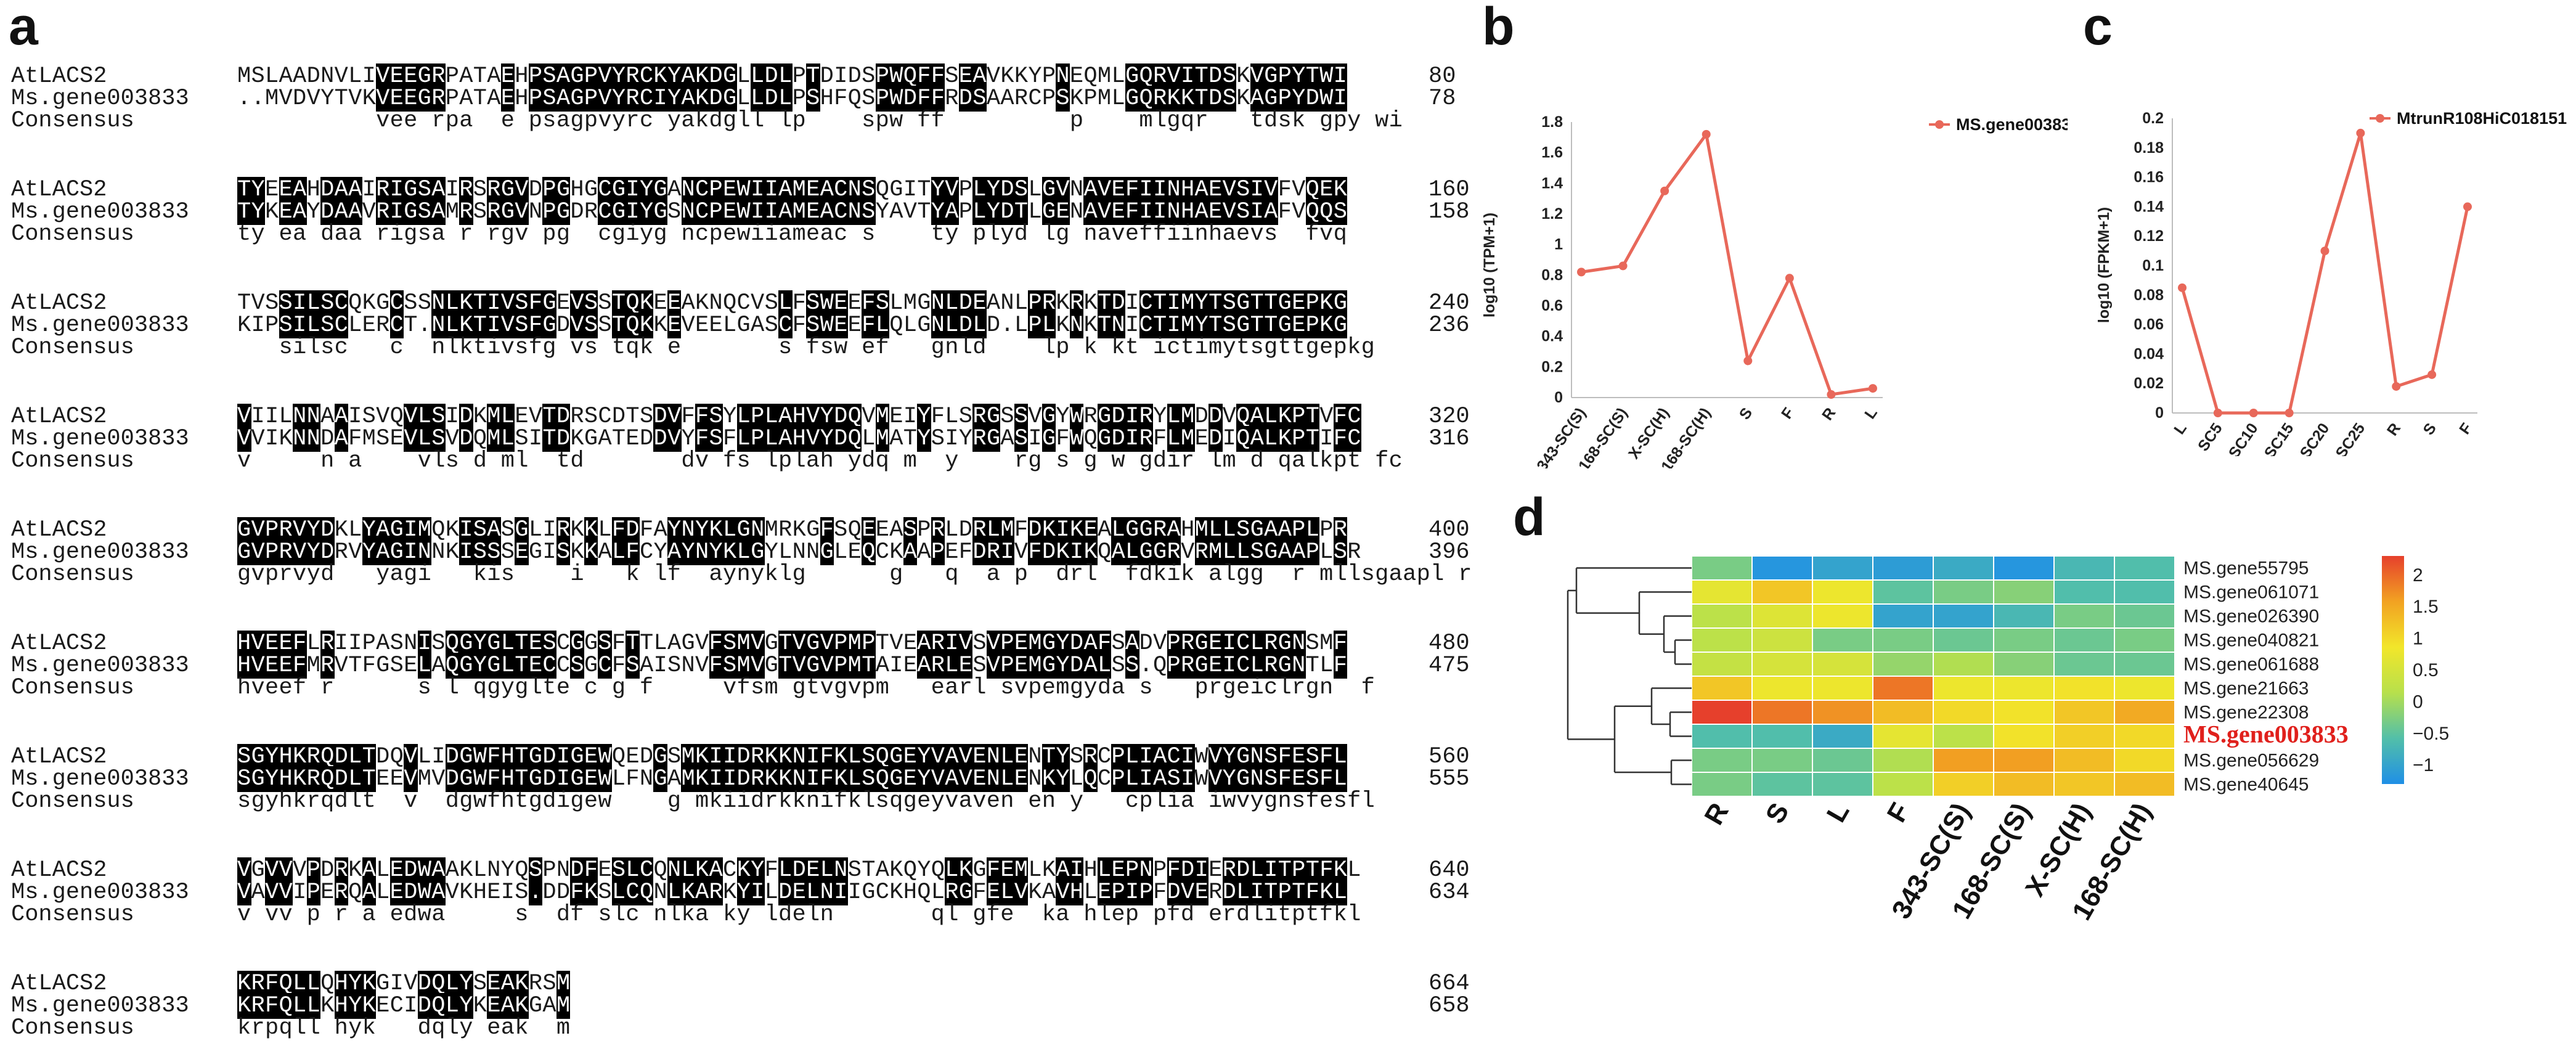 The width and height of the screenshot is (2576, 1062). What do you see at coordinates (2426, 607) in the screenshot?
I see `colorbar-tick-label: 1.5` at bounding box center [2426, 607].